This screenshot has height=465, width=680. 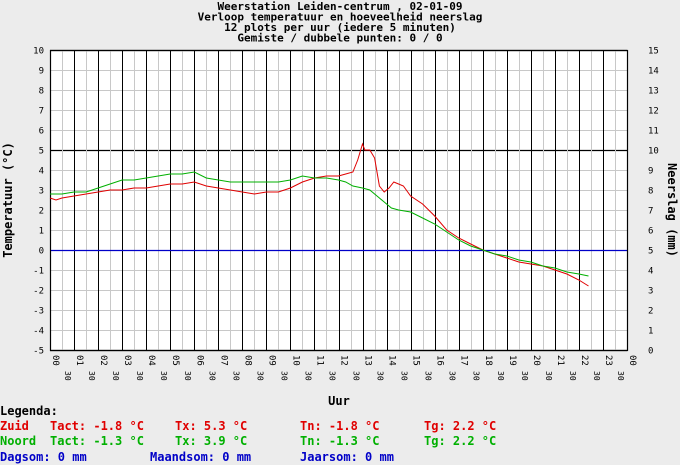 I want to click on y-tick-label-right: 7, so click(x=650, y=212).